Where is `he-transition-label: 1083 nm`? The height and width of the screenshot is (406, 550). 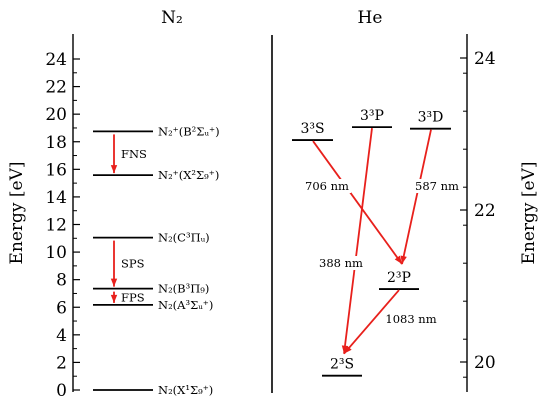
he-transition-label: 1083 nm is located at coordinates (410, 319).